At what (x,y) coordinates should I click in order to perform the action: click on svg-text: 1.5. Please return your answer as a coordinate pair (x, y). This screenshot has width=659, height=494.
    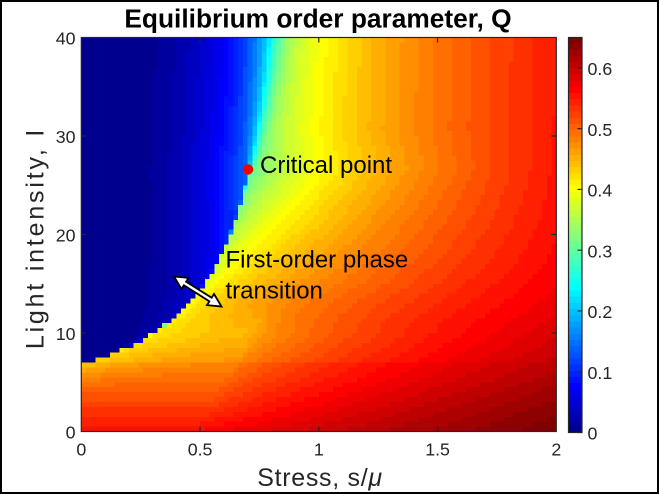
    Looking at the image, I should click on (437, 450).